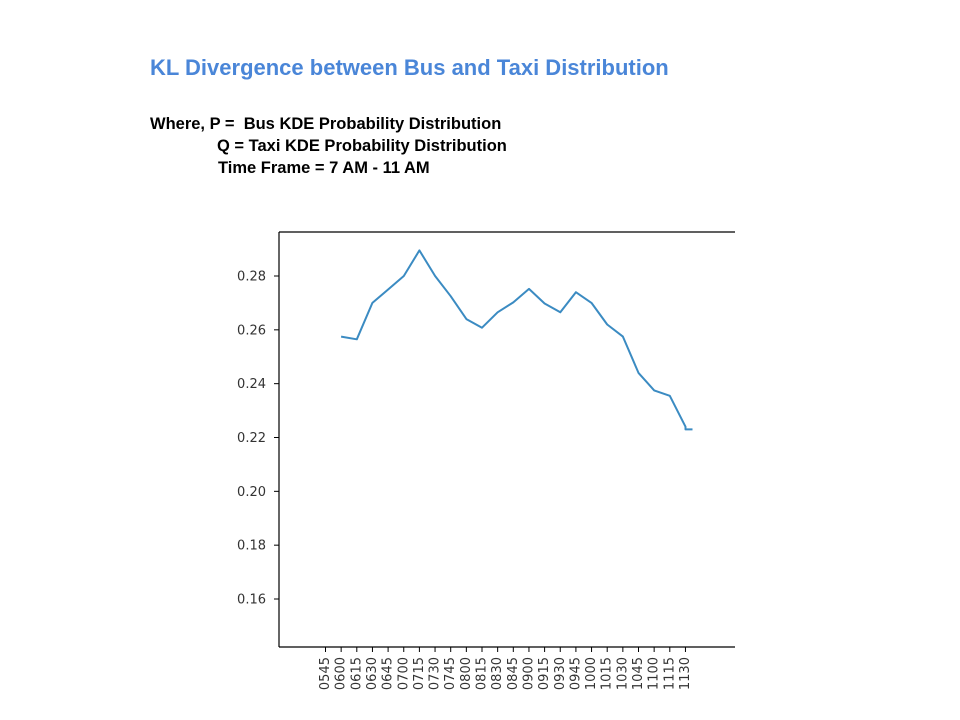 The width and height of the screenshot is (960, 720). I want to click on x-tick-label: 1030, so click(622, 673).